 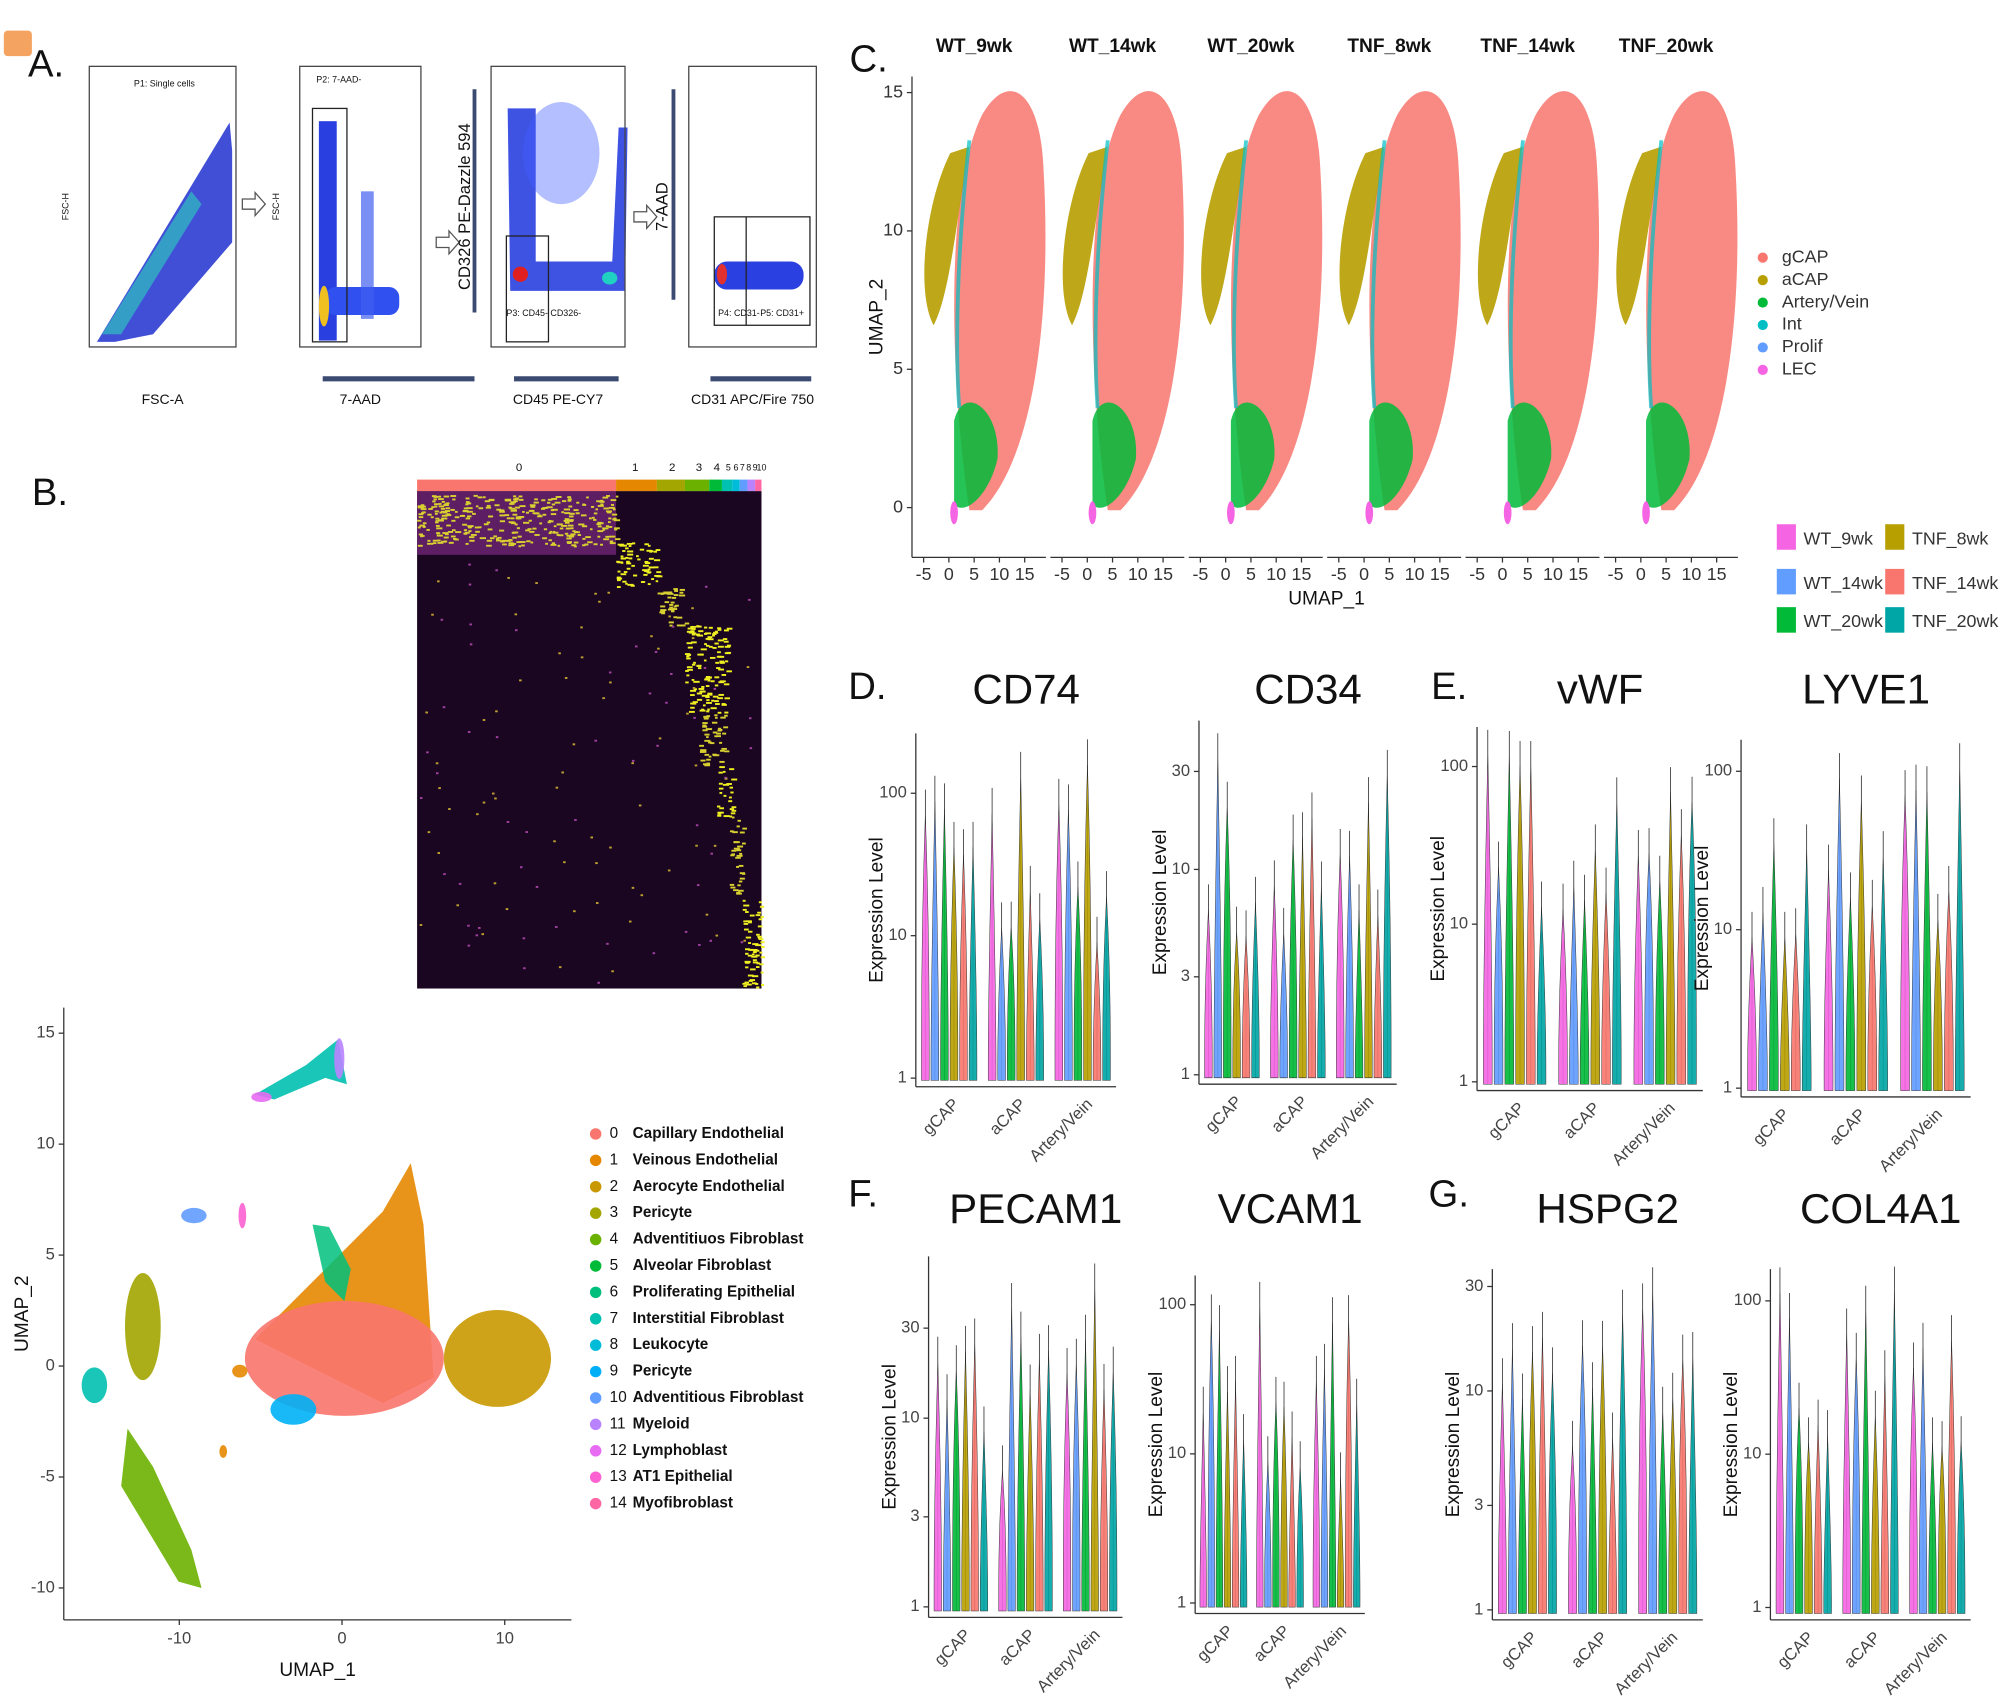 I want to click on y-tick-label: 10, so click(x=893, y=230).